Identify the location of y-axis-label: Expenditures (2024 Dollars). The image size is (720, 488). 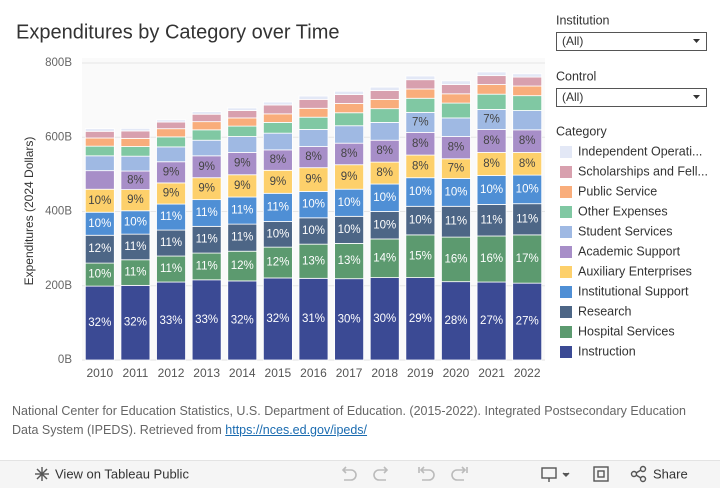
(29, 211).